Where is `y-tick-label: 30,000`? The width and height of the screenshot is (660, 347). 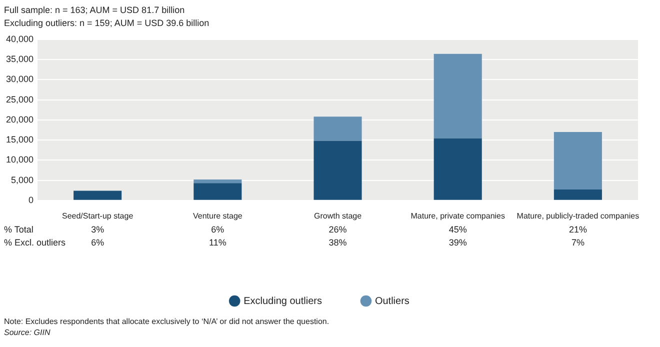
y-tick-label: 30,000 is located at coordinates (20, 79).